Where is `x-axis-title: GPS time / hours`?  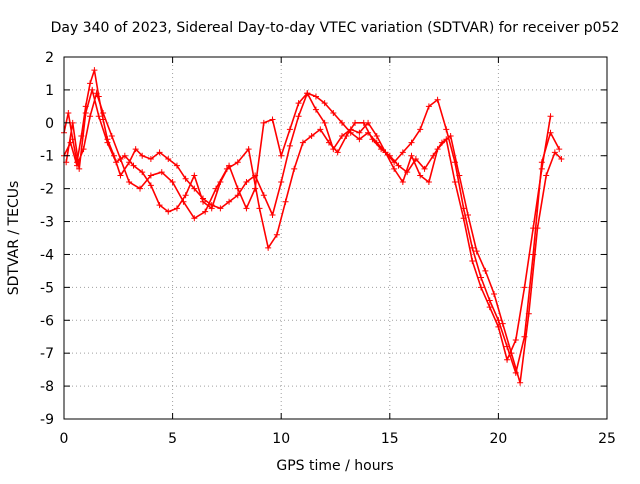
x-axis-title: GPS time / hours is located at coordinates (334, 466).